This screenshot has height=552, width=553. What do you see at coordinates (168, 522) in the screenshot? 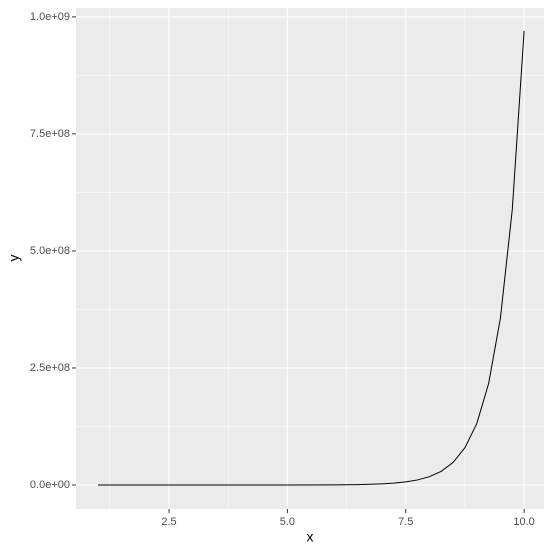
I see `x-tick-label: 2.5` at bounding box center [168, 522].